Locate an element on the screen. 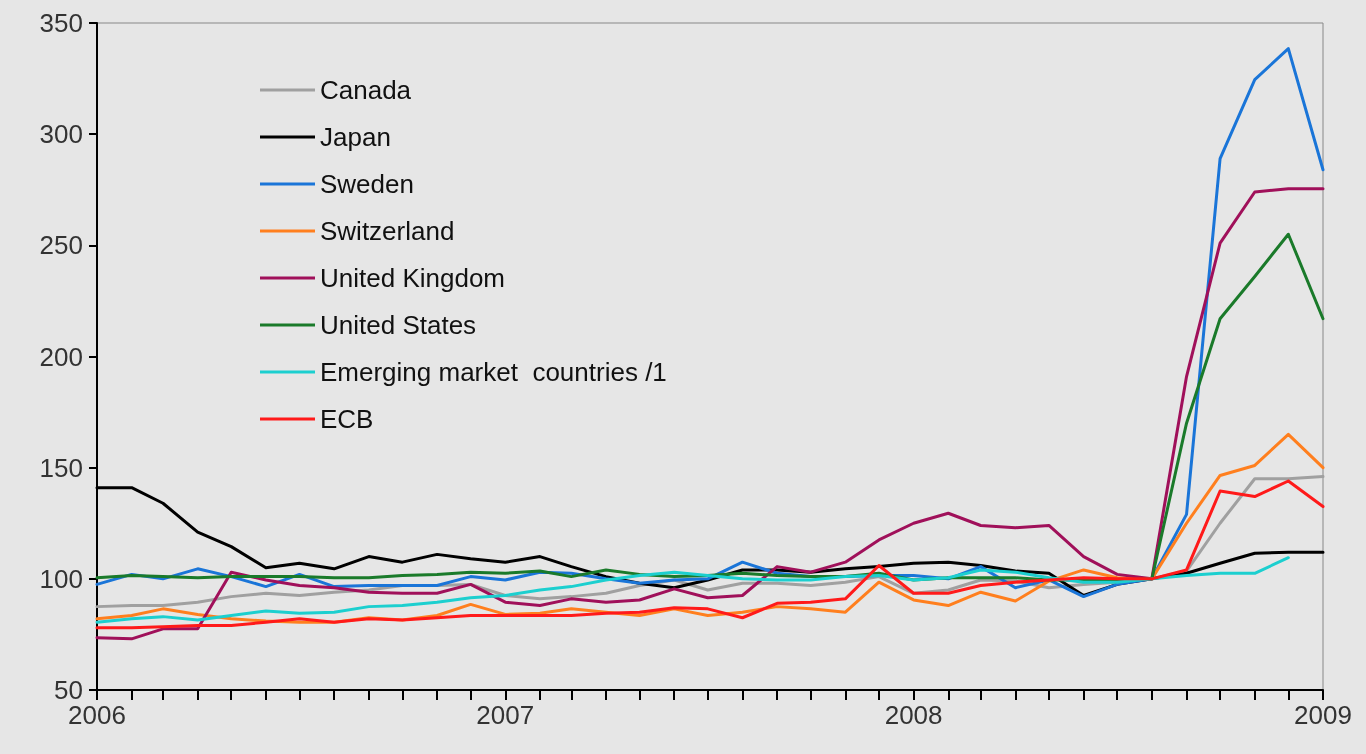  y-tick-label: 200 is located at coordinates (61, 356).